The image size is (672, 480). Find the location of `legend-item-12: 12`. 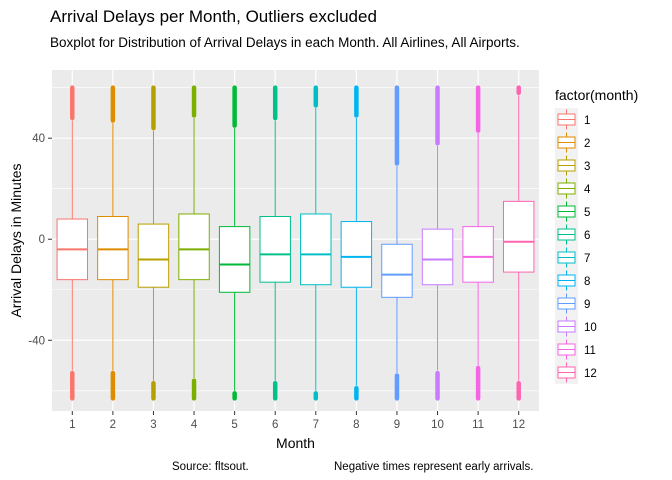

legend-item-12: 12 is located at coordinates (576, 372).